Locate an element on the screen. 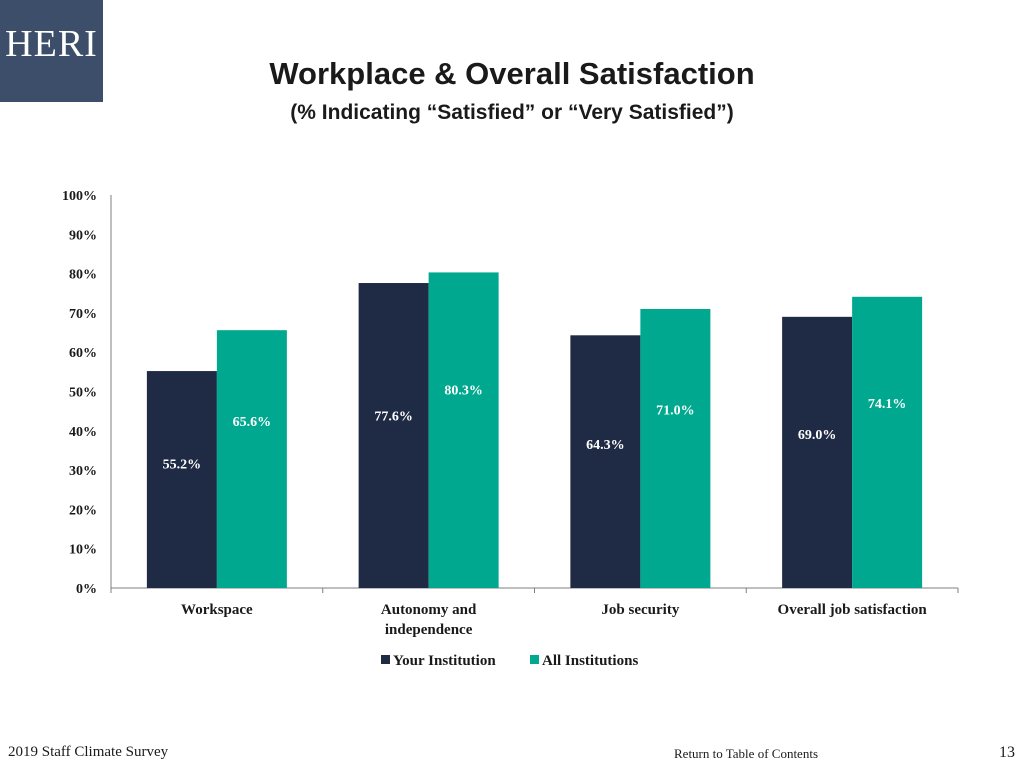  data-label: 69.0% is located at coordinates (817, 435).